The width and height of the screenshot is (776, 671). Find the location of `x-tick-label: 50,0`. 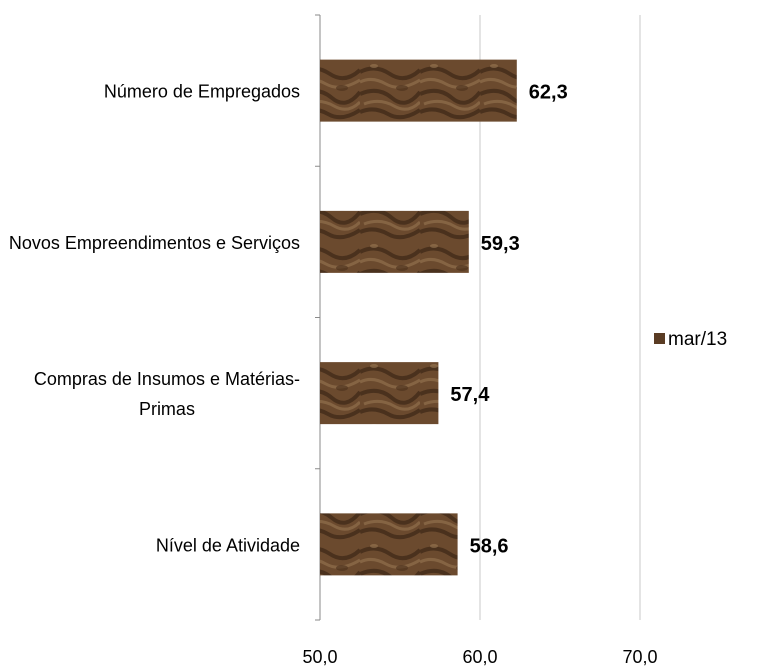

x-tick-label: 50,0 is located at coordinates (319, 657).